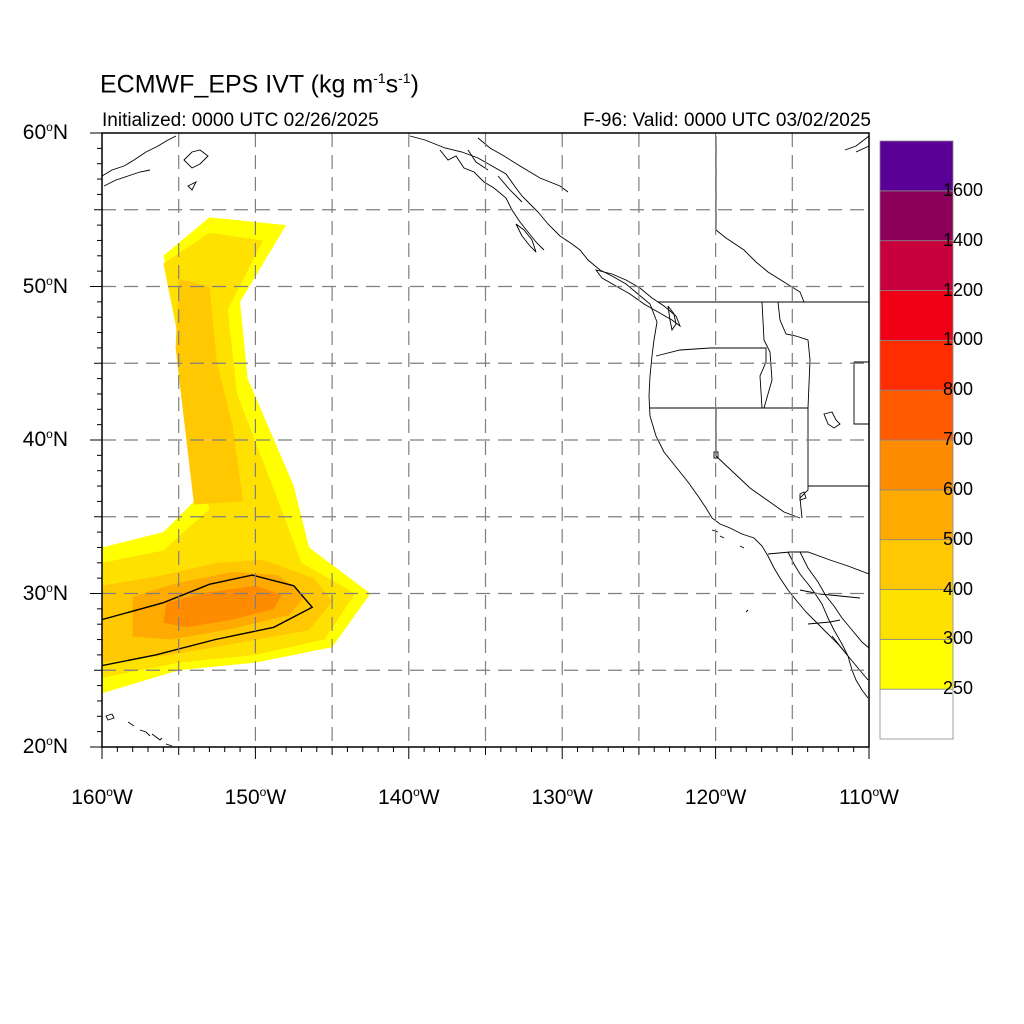 This screenshot has width=1024, height=1024. I want to click on lon-tick-label: 120oW, so click(715, 797).